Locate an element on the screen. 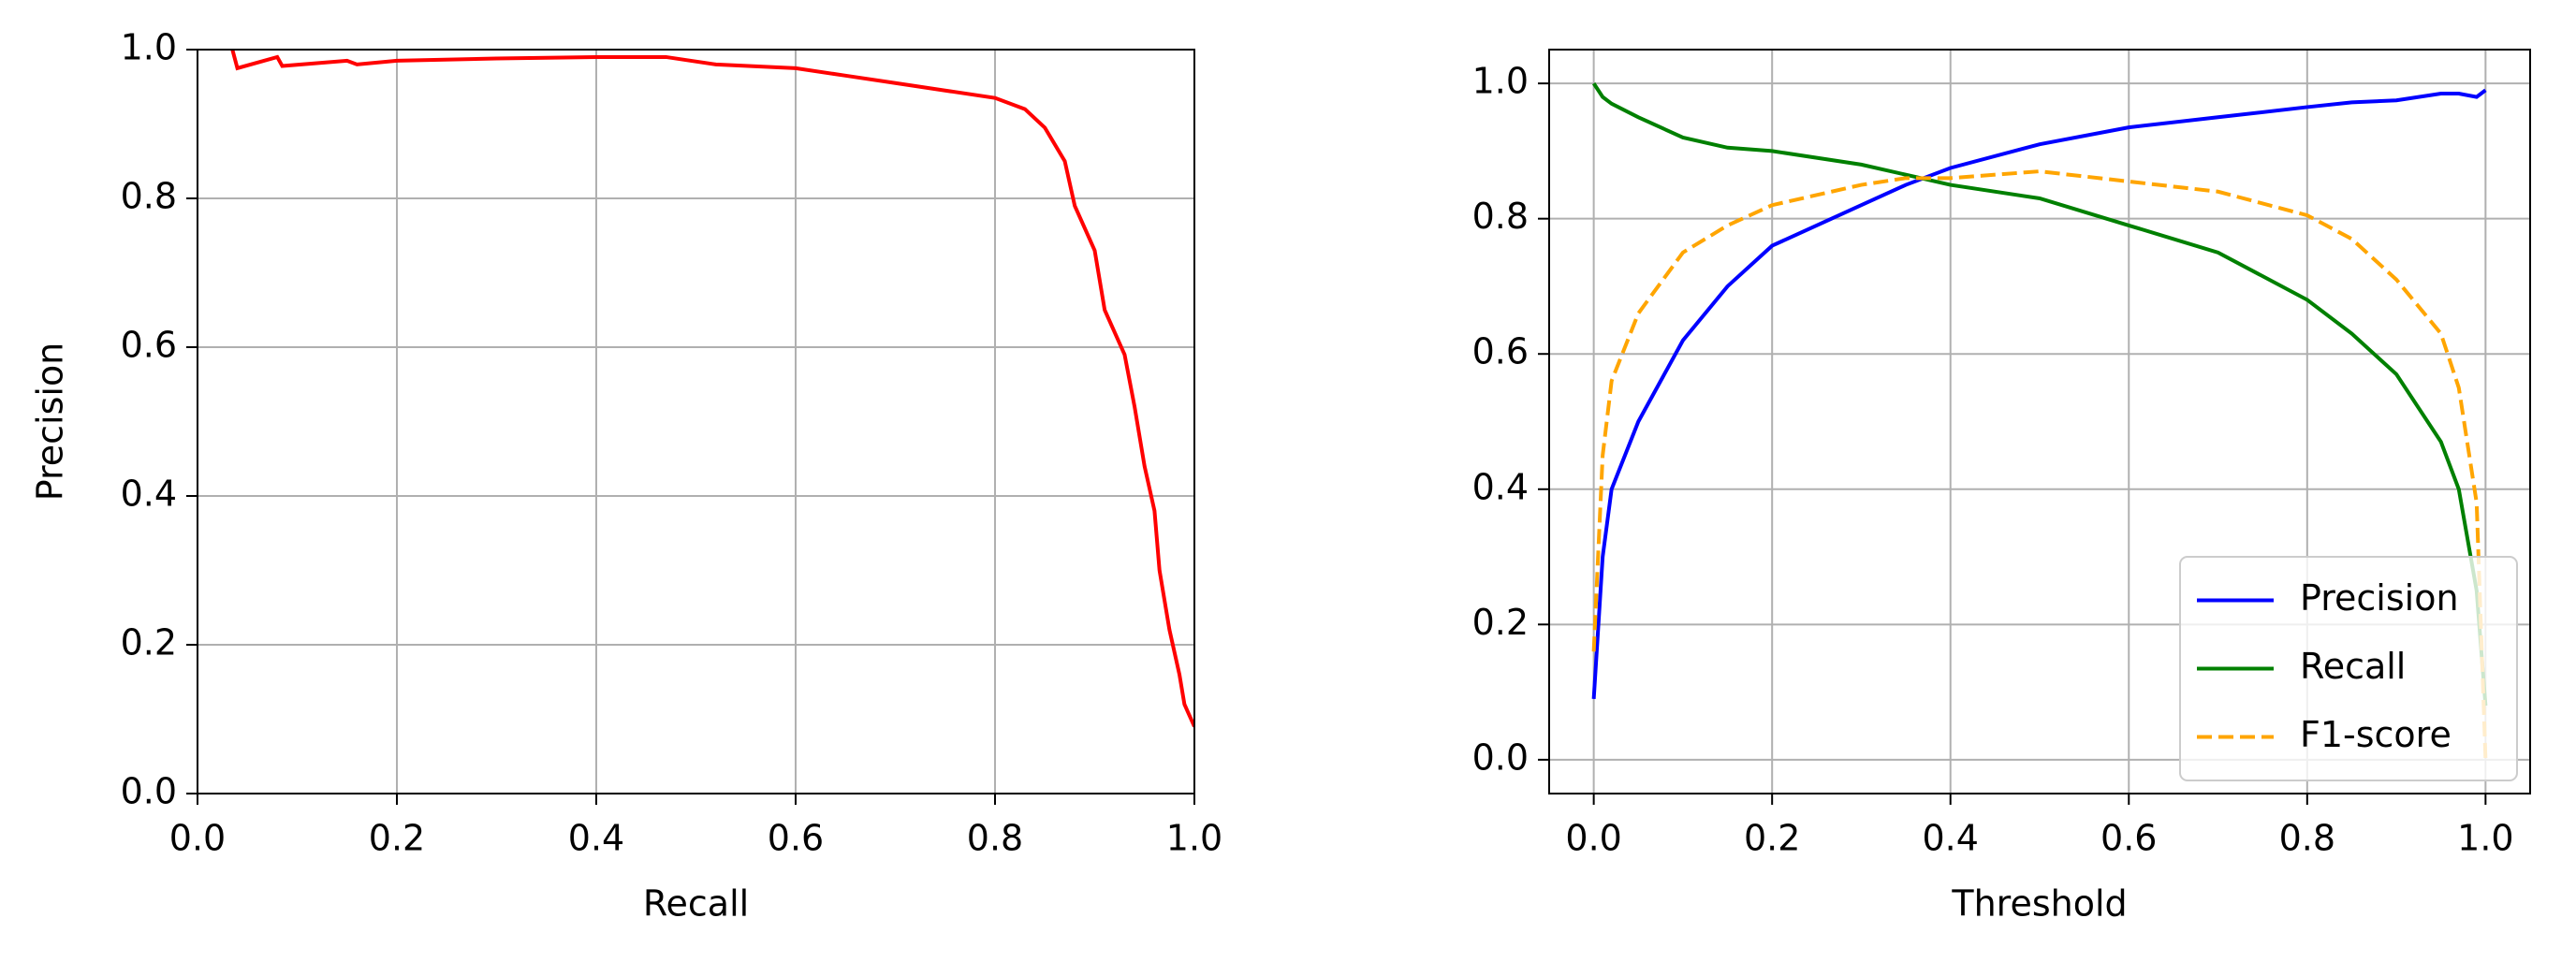 This screenshot has height=962, width=2576. y-axis-label: Precision is located at coordinates (50, 422).